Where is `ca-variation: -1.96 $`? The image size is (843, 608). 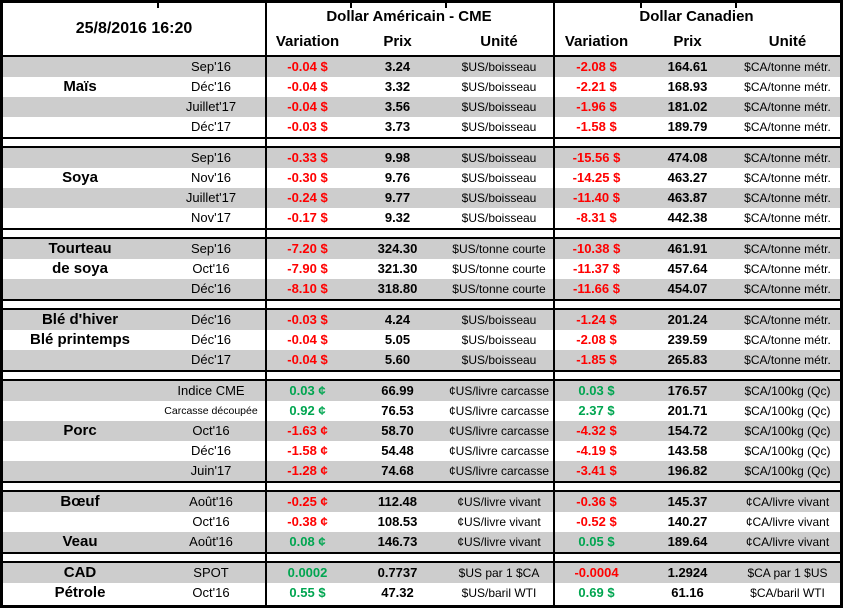 ca-variation: -1.96 $ is located at coordinates (596, 106).